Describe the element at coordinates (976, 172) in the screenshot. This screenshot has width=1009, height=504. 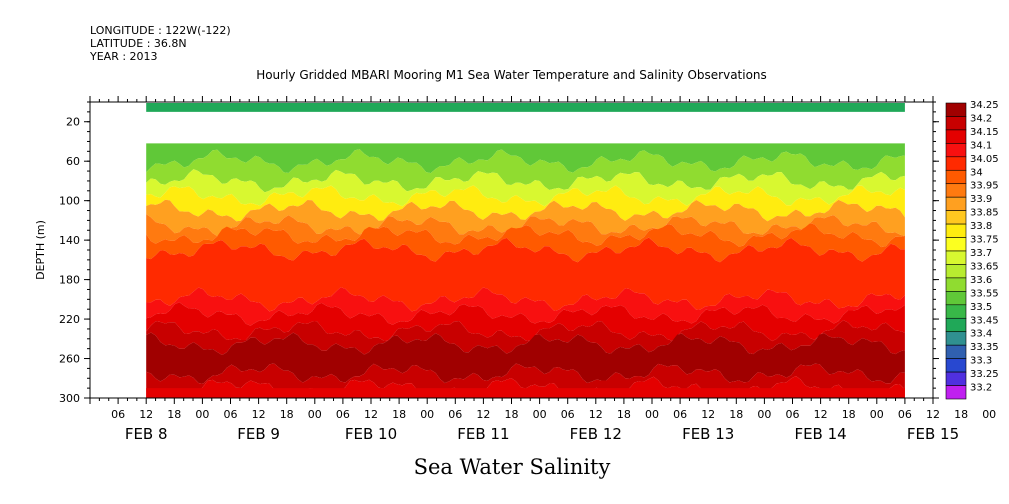
I see `colorbar-label: 34` at that location.